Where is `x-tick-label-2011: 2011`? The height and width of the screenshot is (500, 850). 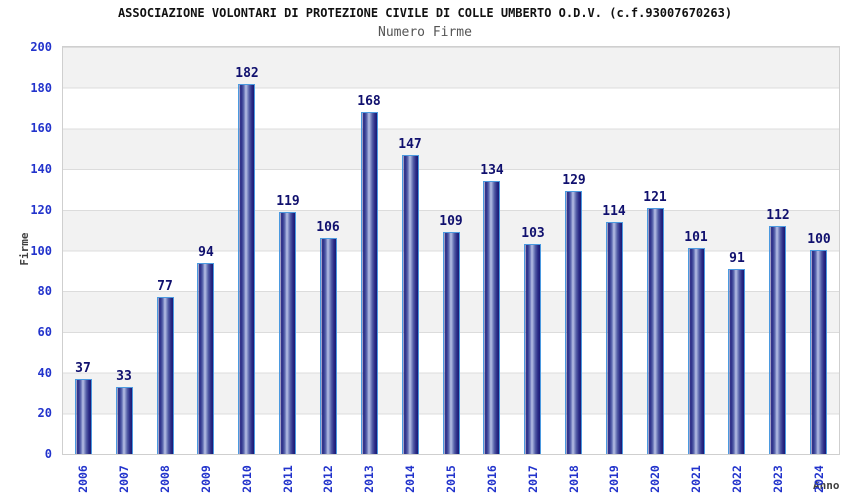
x-tick-label-2011: 2011 is located at coordinates (288, 479).